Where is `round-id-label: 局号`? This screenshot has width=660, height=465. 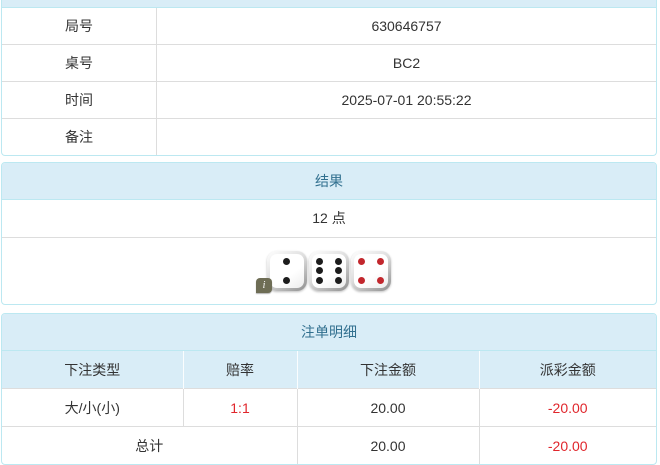 round-id-label: 局号 is located at coordinates (79, 26).